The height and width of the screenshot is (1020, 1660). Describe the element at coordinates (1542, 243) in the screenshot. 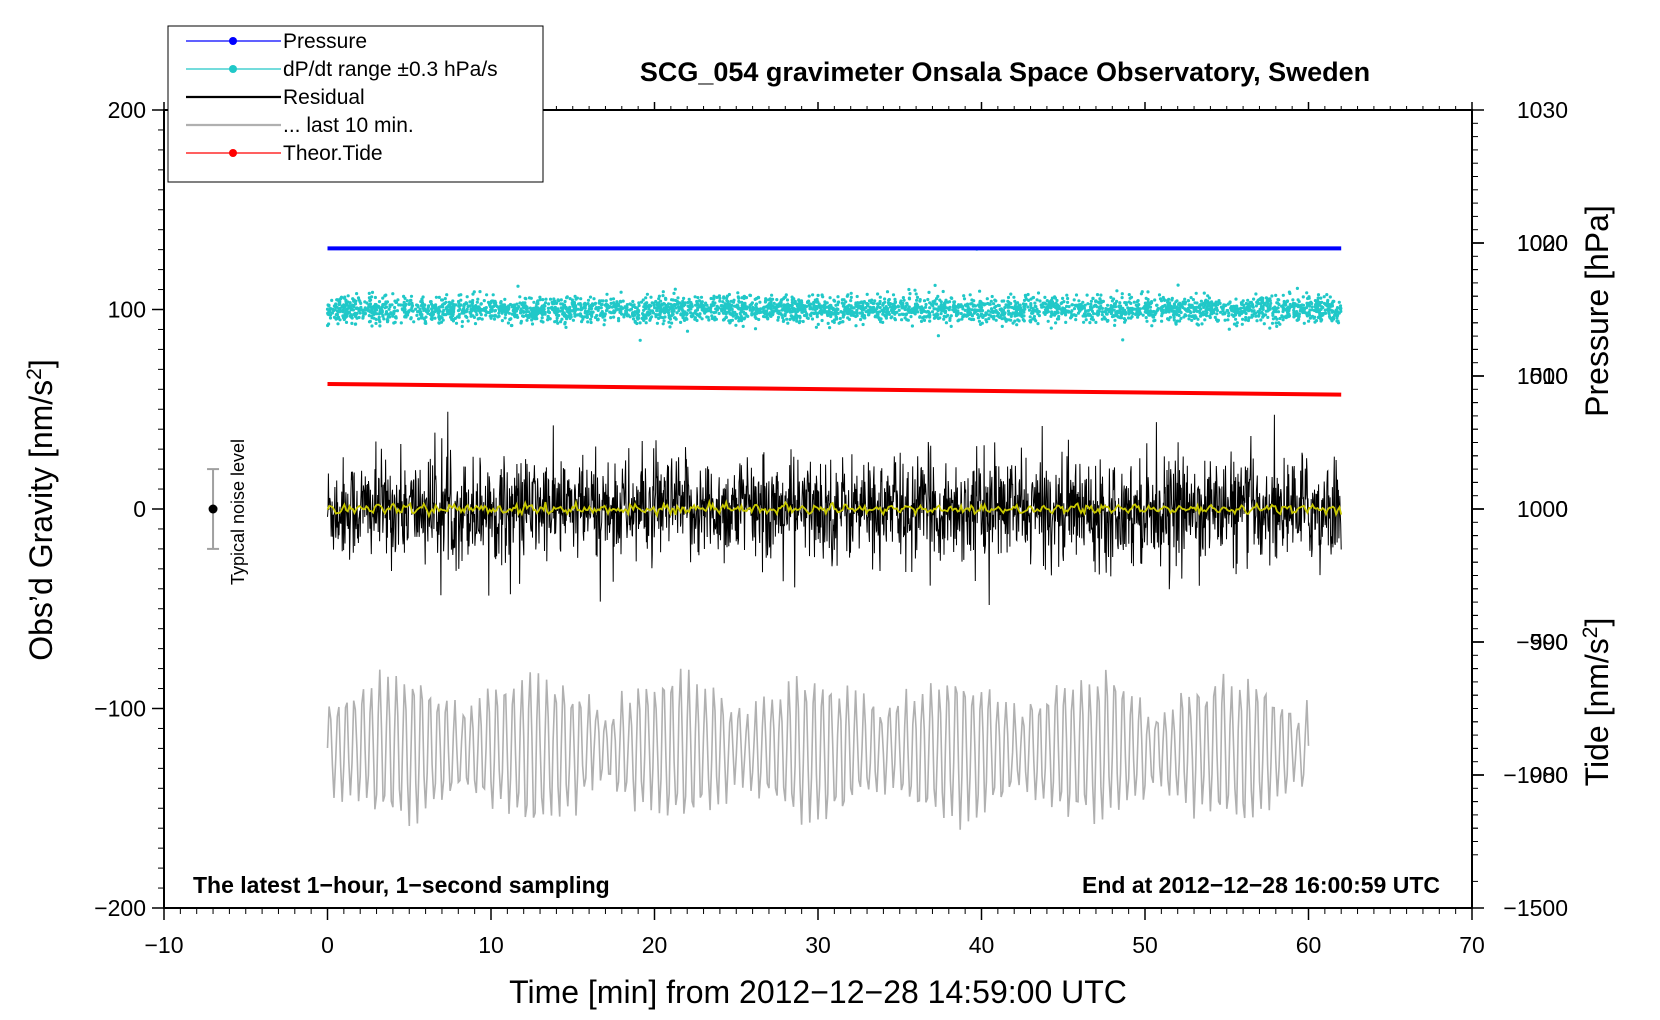

I see `pressure-tick-label: 1020` at that location.